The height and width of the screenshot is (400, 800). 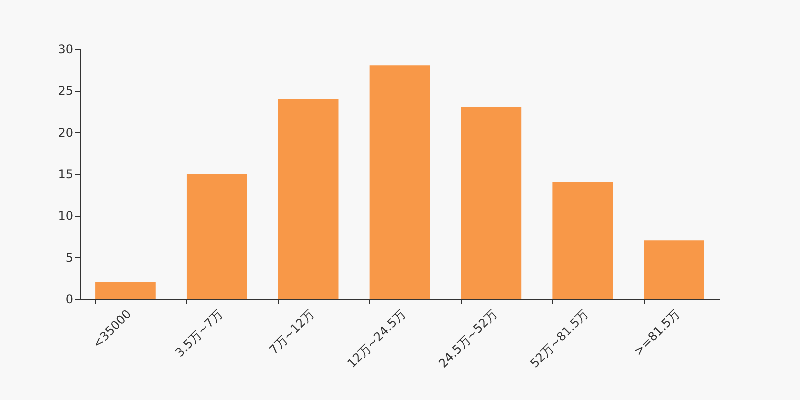 What do you see at coordinates (199, 333) in the screenshot?
I see `x-tick-label: 3.5万~7万` at bounding box center [199, 333].